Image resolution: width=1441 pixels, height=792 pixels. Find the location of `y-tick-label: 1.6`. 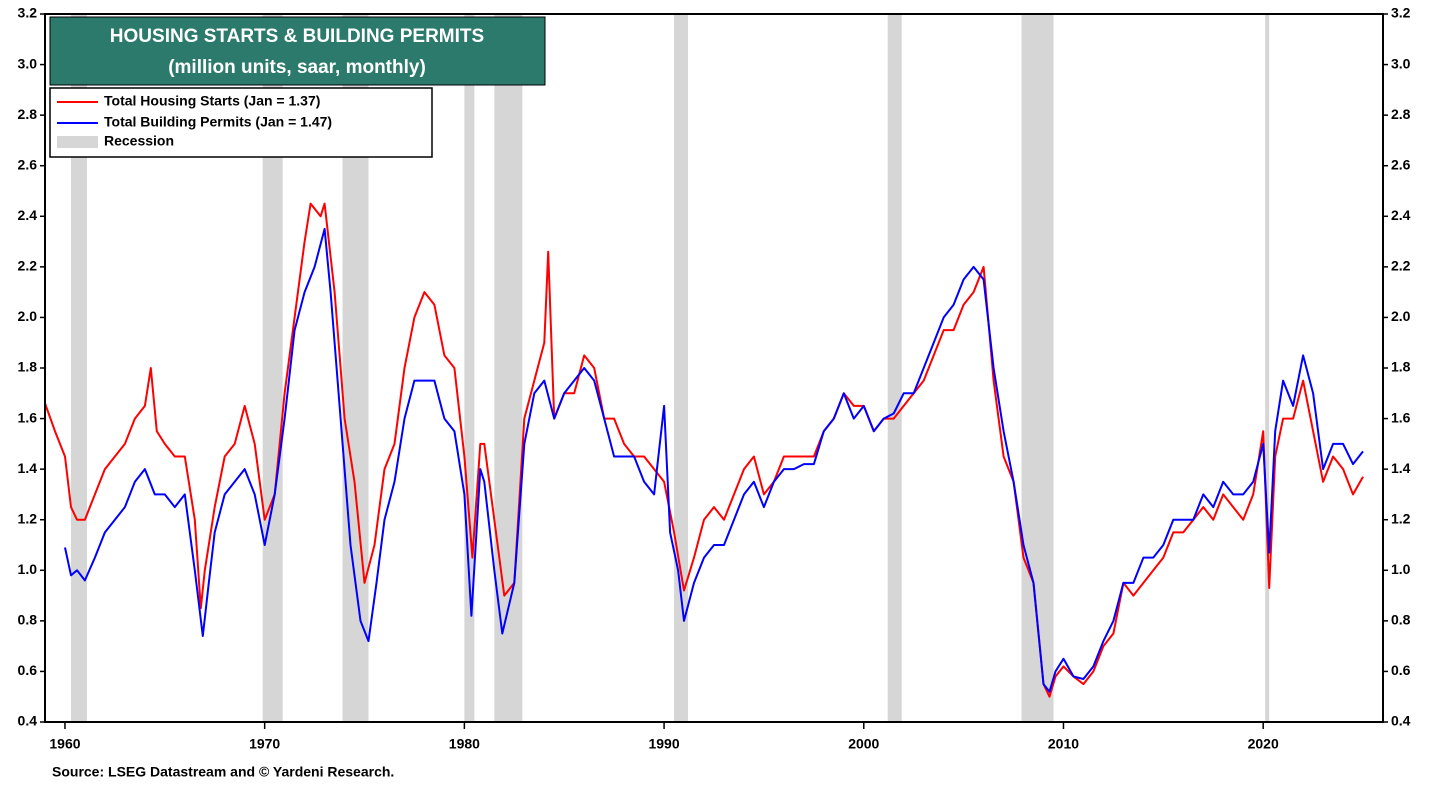

y-tick-label: 1.6 is located at coordinates (28, 417).